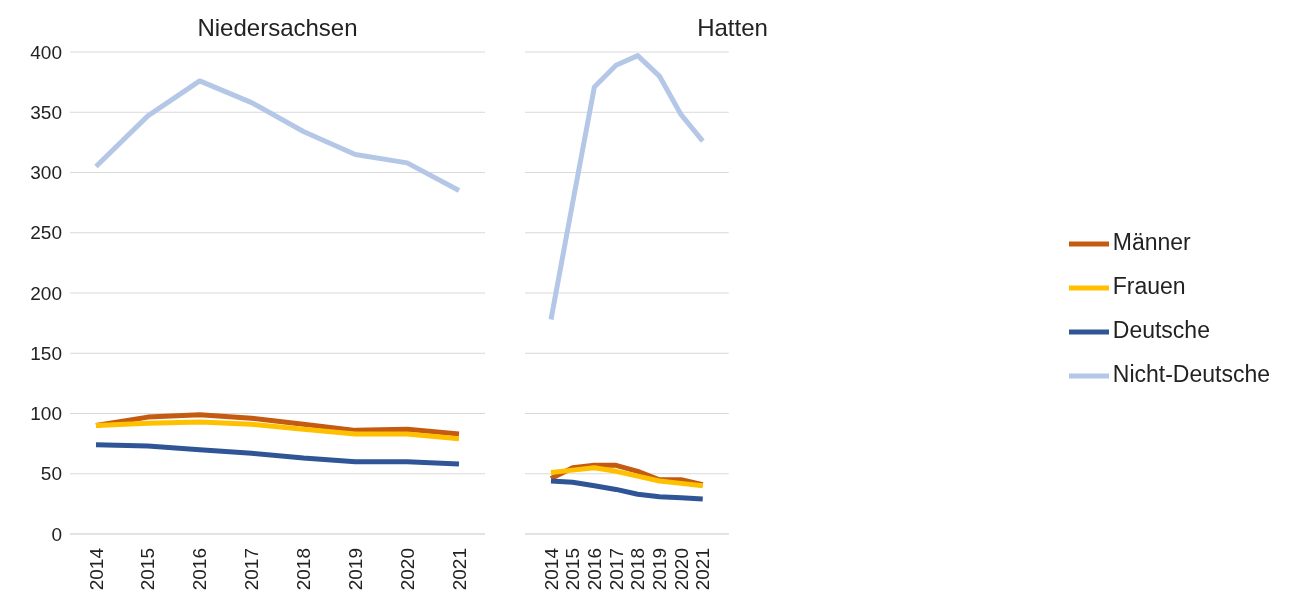 The height and width of the screenshot is (604, 1302). I want to click on chart-title: Niedersachsen, so click(277, 28).